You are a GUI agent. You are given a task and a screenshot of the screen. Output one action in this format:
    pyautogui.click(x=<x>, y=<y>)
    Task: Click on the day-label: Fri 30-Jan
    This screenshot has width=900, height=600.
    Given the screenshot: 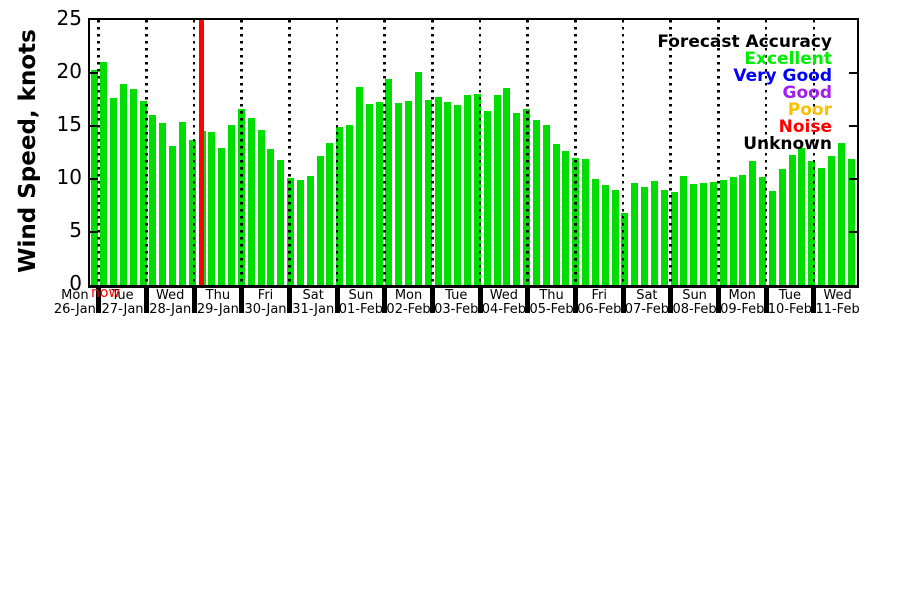 What is the action you would take?
    pyautogui.click(x=266, y=303)
    